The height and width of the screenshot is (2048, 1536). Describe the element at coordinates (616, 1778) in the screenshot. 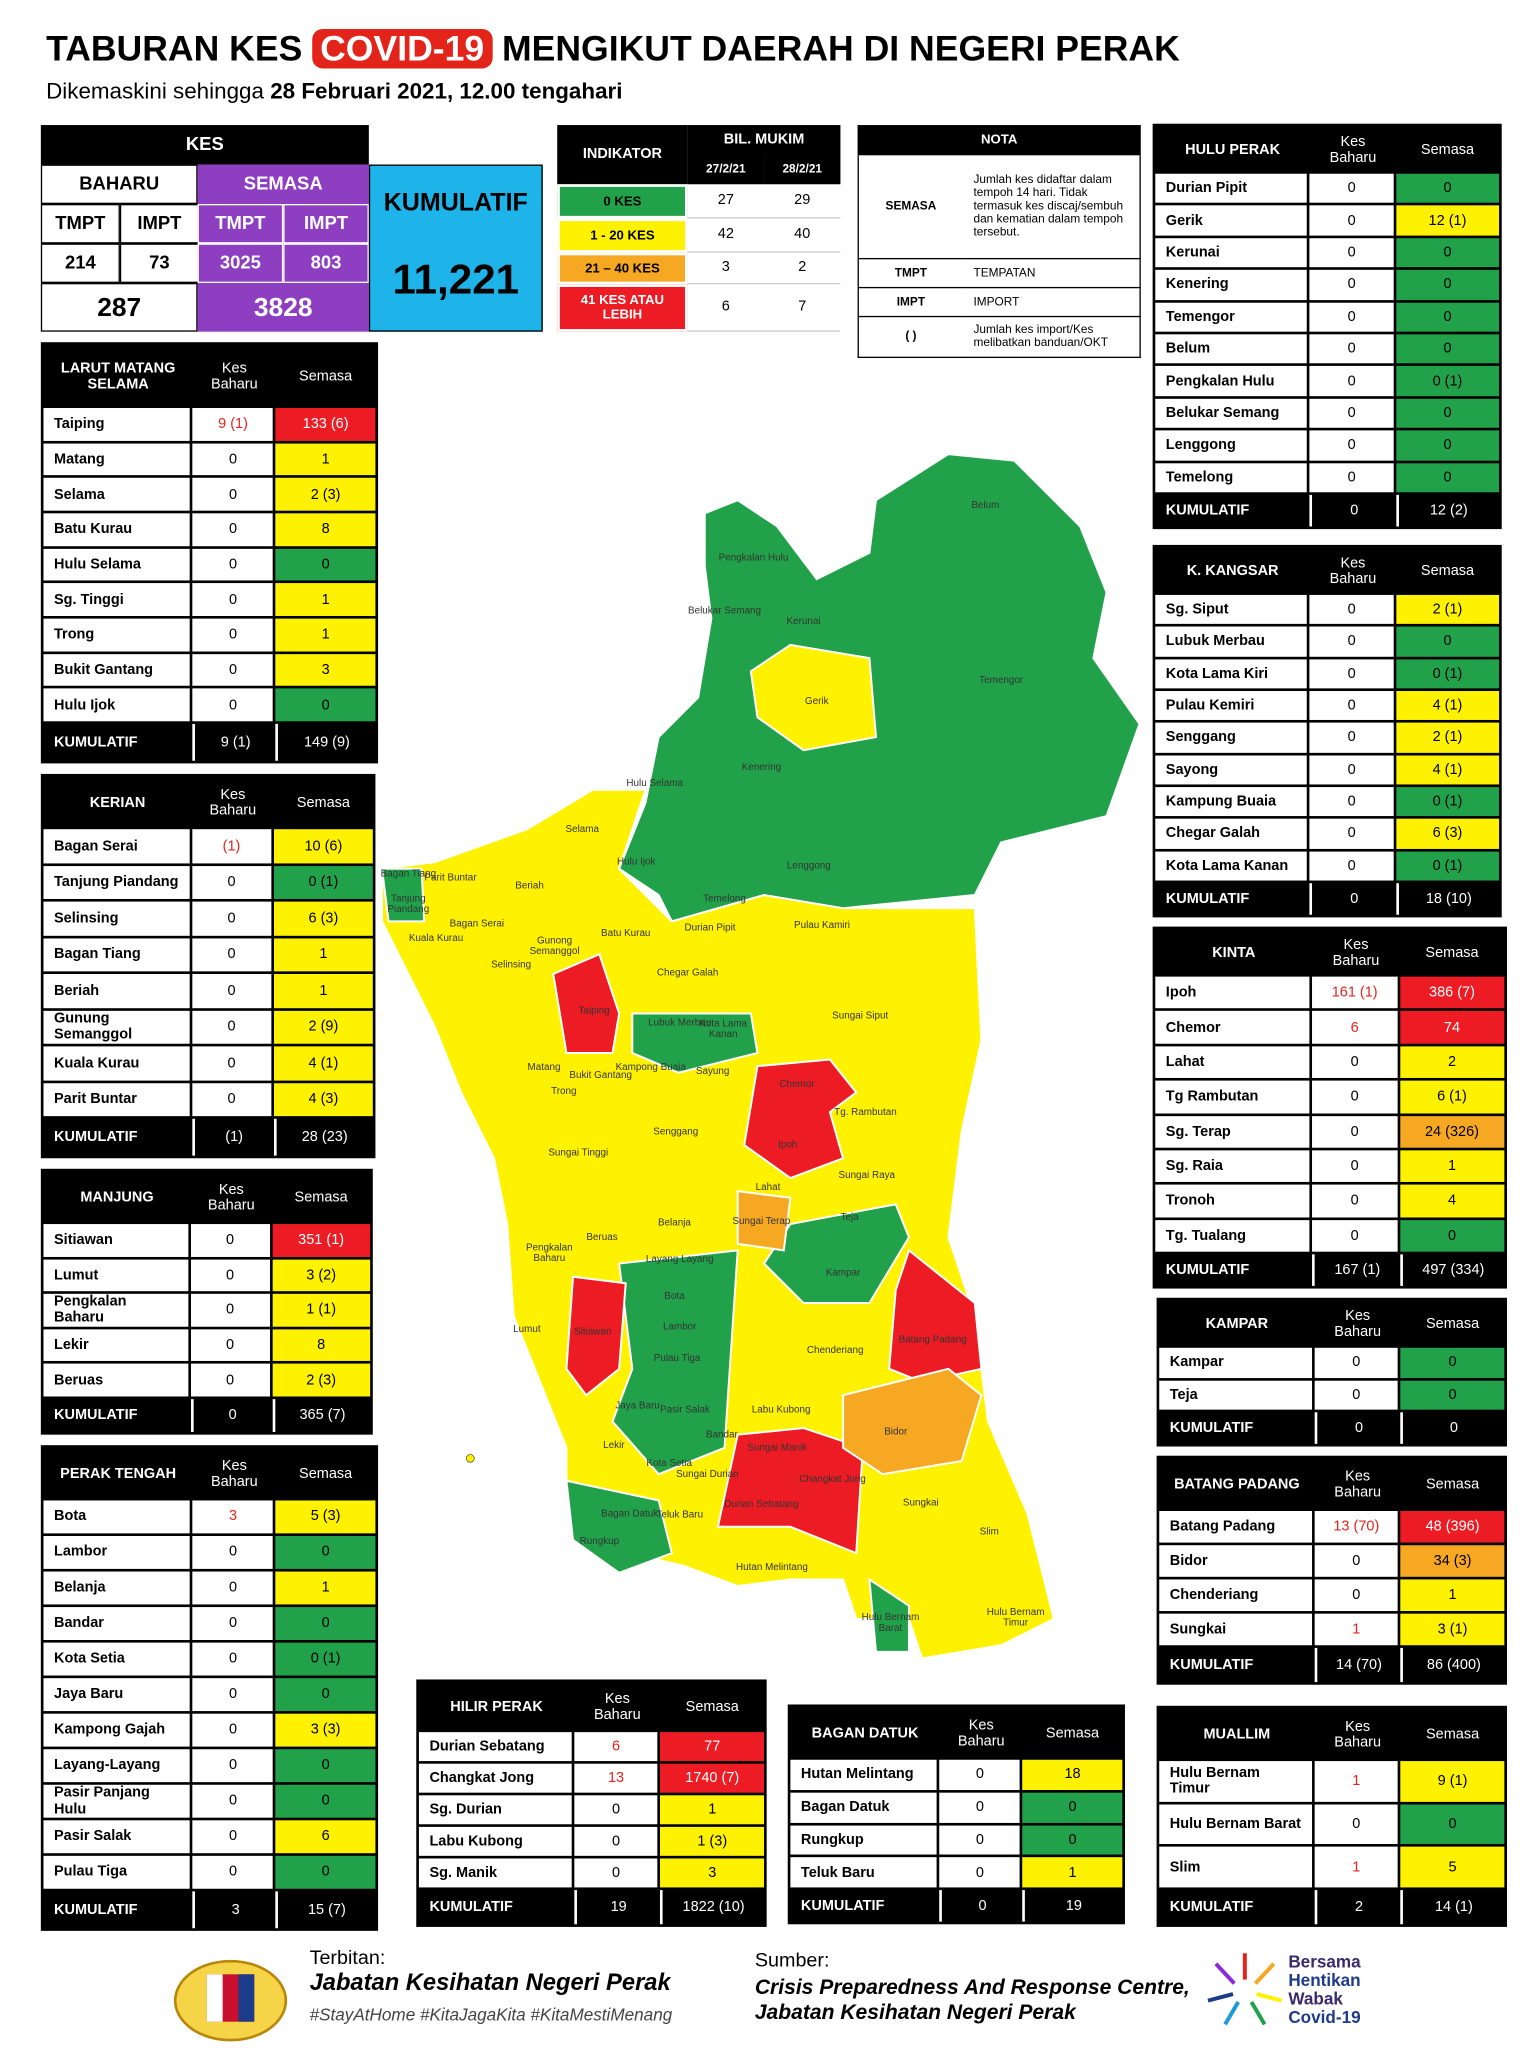

I see `new-cases: 13` at that location.